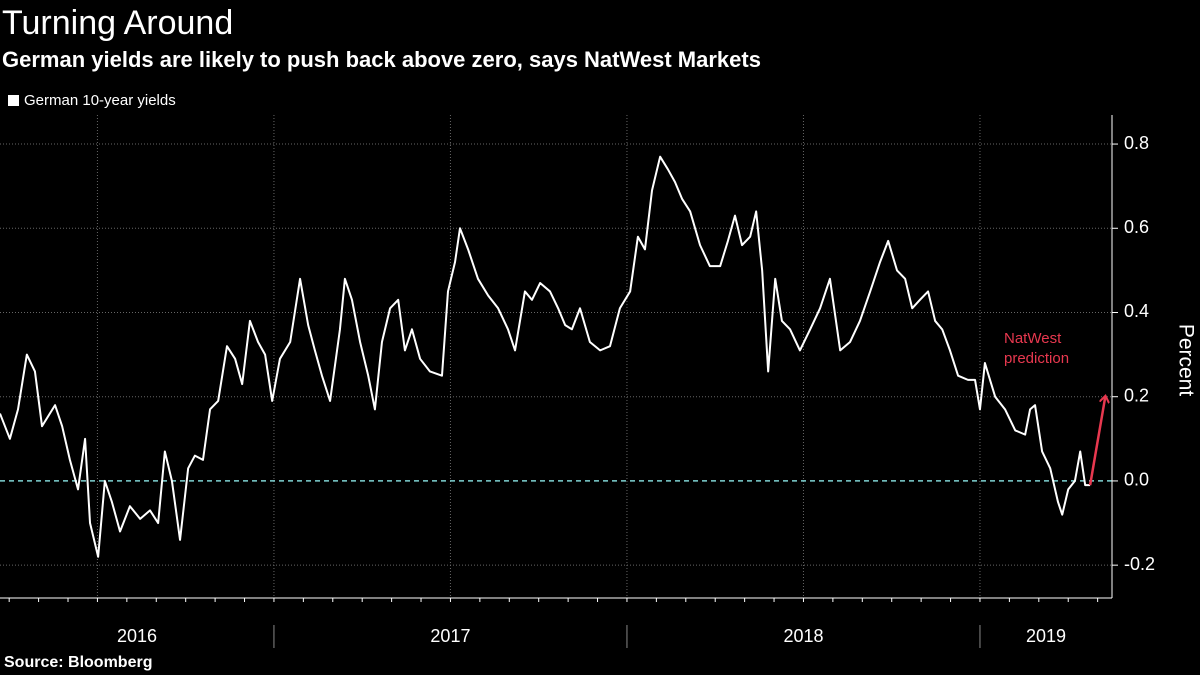  What do you see at coordinates (13, 100) in the screenshot?
I see `legend-swatch` at bounding box center [13, 100].